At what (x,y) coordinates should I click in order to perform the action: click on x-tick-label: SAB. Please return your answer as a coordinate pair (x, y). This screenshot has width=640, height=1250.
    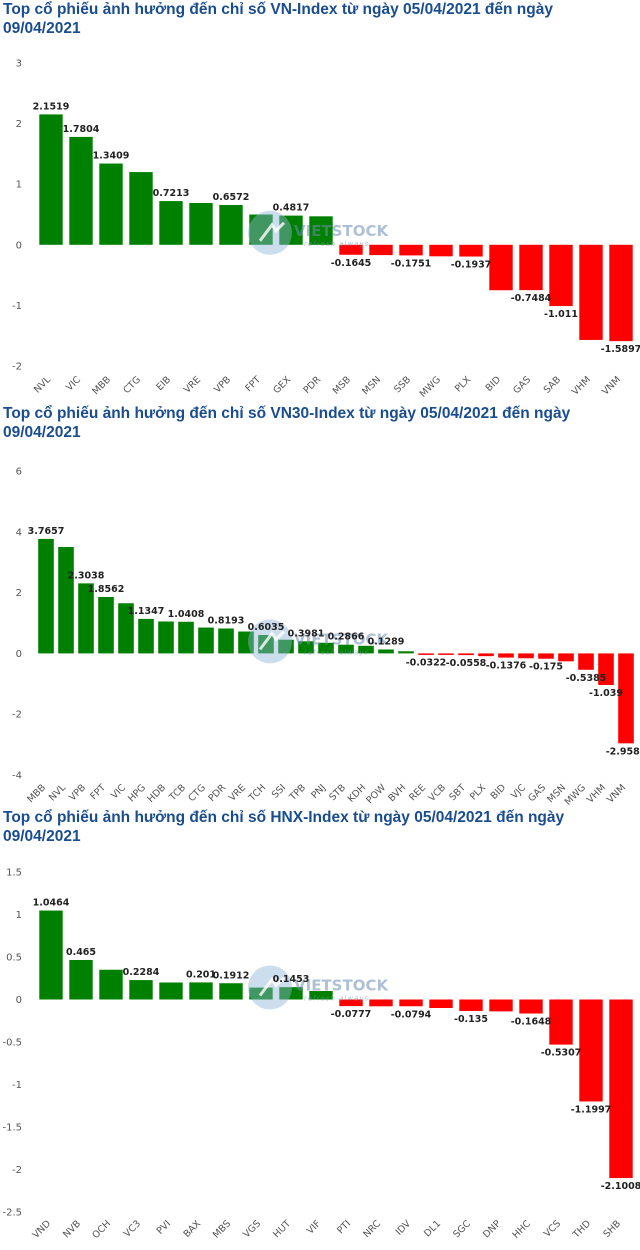
    Looking at the image, I should click on (552, 384).